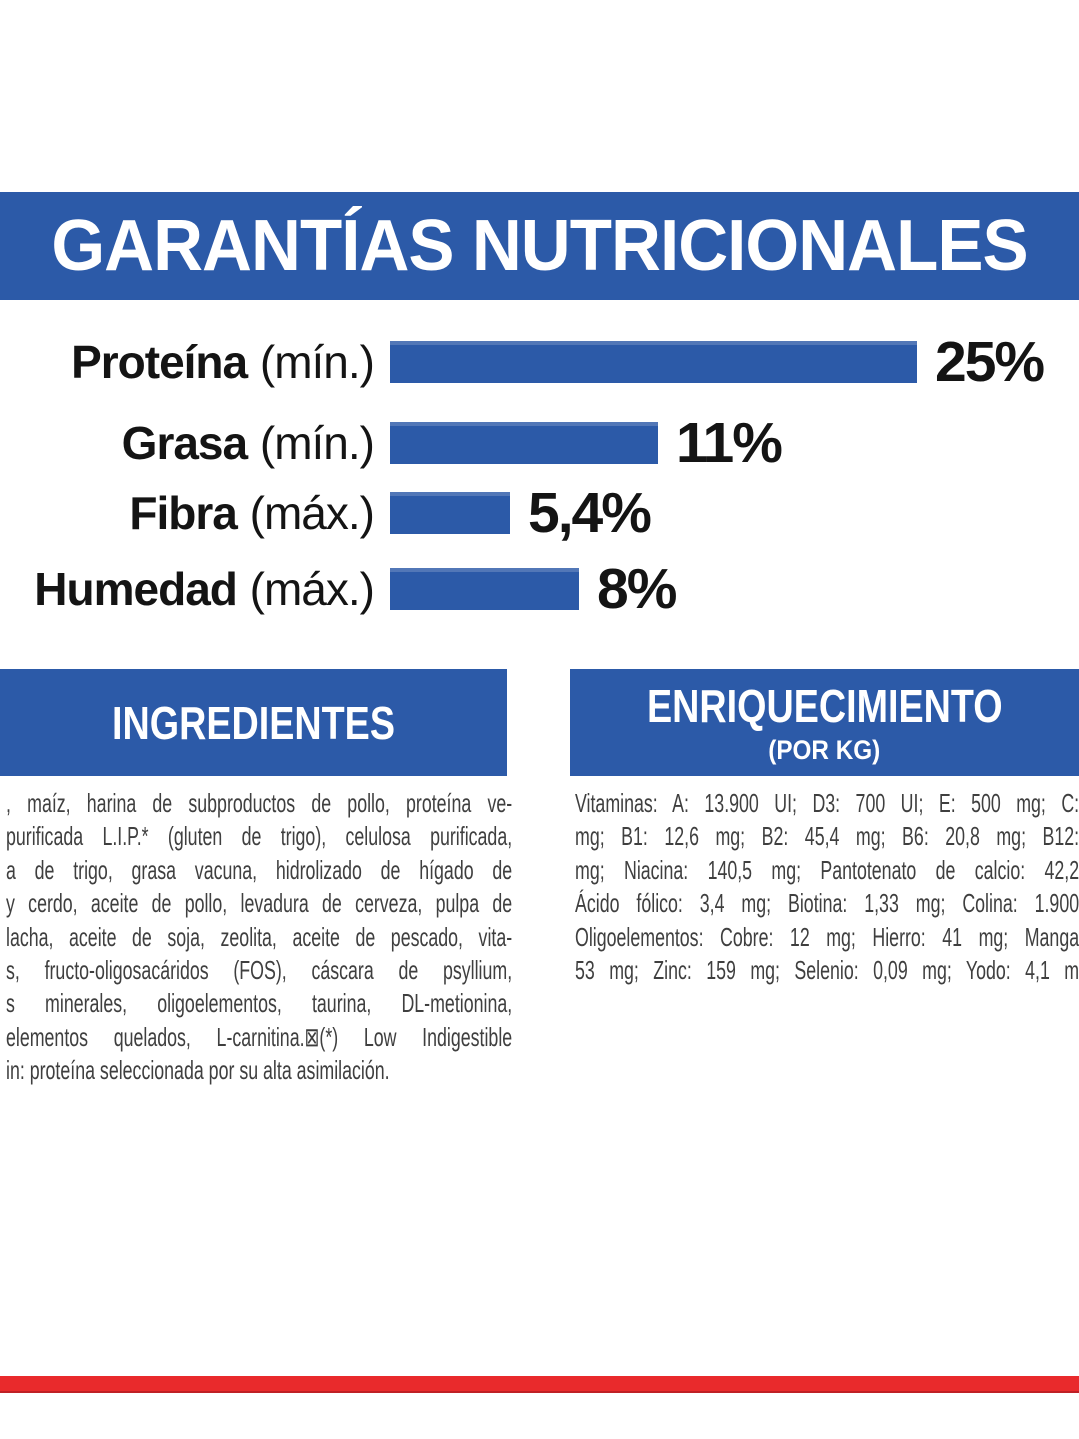 This screenshot has height=1439, width=1079. Describe the element at coordinates (824, 750) in the screenshot. I see `enrichment-subtitle: (POR KG)` at that location.